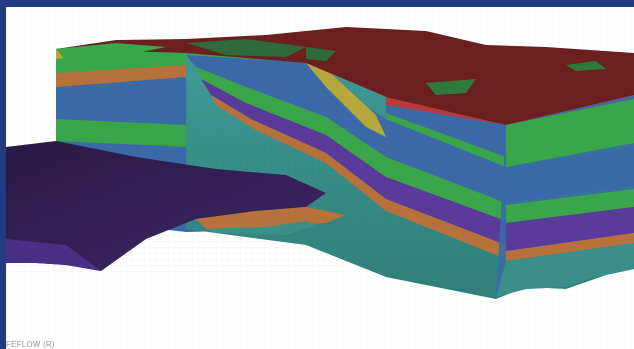  Describe the element at coordinates (3, 174) in the screenshot. I see `window-frame-left` at that location.